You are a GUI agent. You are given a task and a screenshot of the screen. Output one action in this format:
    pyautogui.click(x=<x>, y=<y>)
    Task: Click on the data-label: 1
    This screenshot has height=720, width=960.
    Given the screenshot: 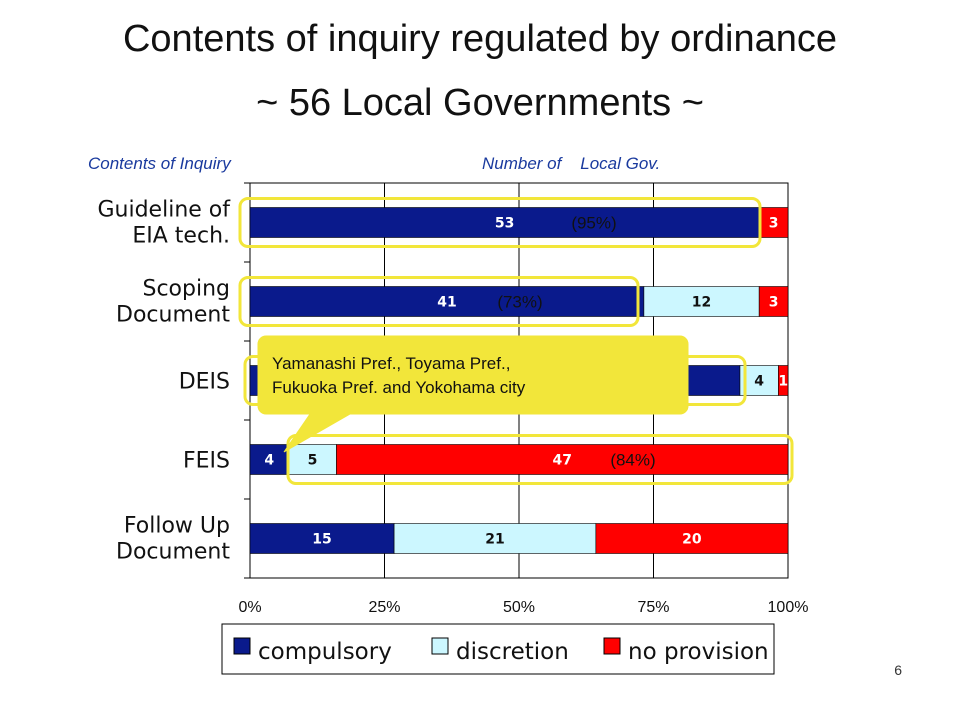 What is the action you would take?
    pyautogui.click(x=783, y=382)
    